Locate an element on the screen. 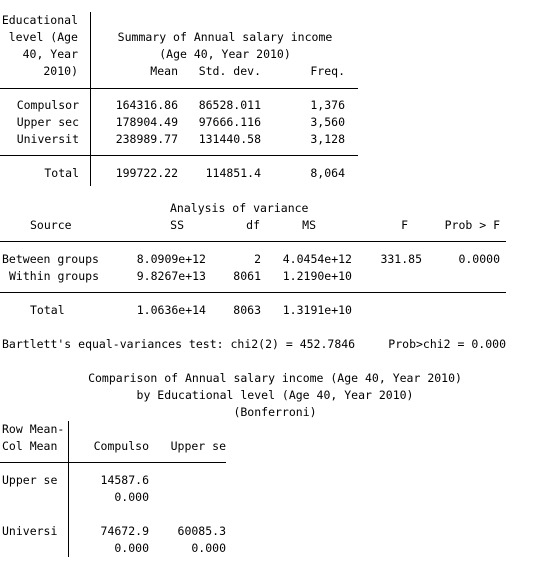 This screenshot has width=533, height=566. anova-row-ms: 4.0454e+12 is located at coordinates (317, 259).